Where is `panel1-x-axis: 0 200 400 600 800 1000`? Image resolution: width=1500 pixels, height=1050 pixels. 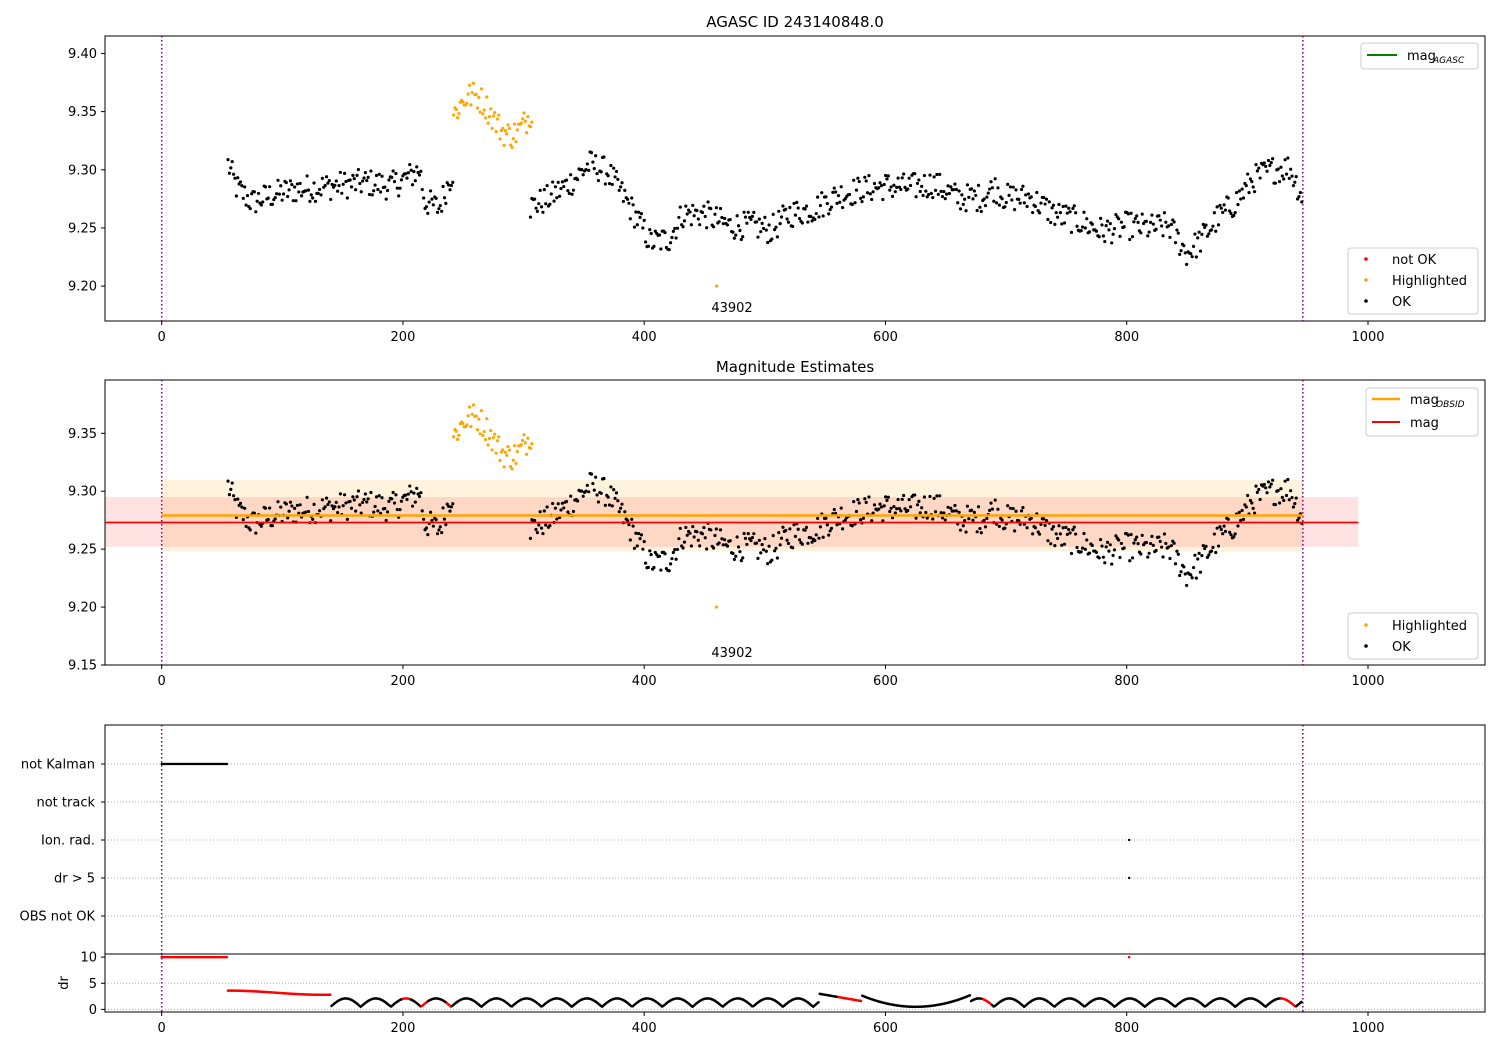 panel1-x-axis: 0 200 400 600 800 1000 is located at coordinates (771, 333).